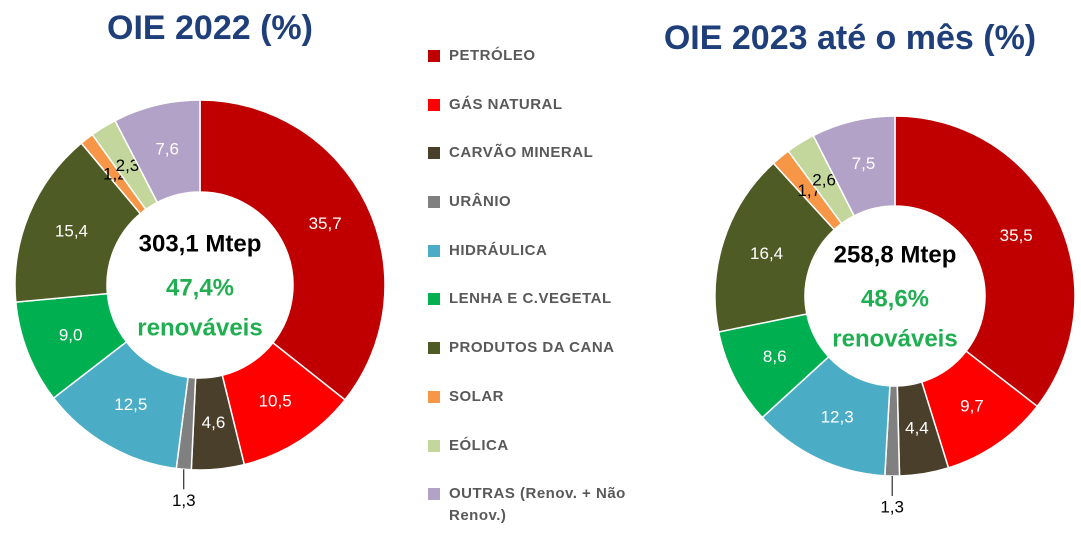 This screenshot has width=1081, height=536. Describe the element at coordinates (130, 404) in the screenshot. I see `data-label: 12,5` at that location.